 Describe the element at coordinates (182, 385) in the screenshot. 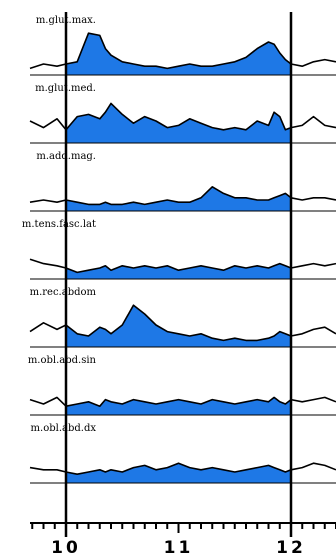

I see `panel-m-obl-abd-sin: m.obl.abd.sin` at that location.